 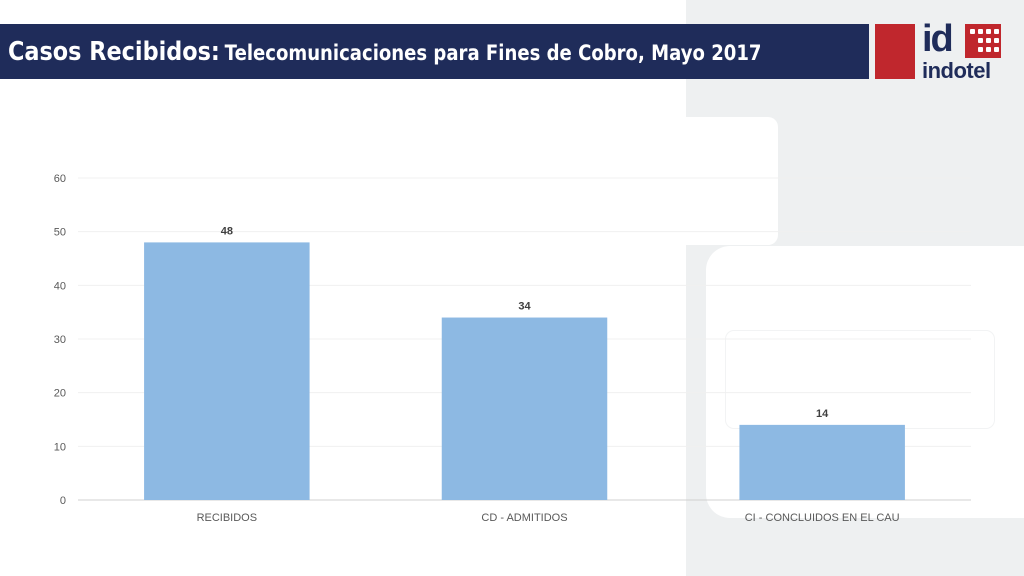 What do you see at coordinates (227, 231) in the screenshot?
I see `data-label: 48` at bounding box center [227, 231].